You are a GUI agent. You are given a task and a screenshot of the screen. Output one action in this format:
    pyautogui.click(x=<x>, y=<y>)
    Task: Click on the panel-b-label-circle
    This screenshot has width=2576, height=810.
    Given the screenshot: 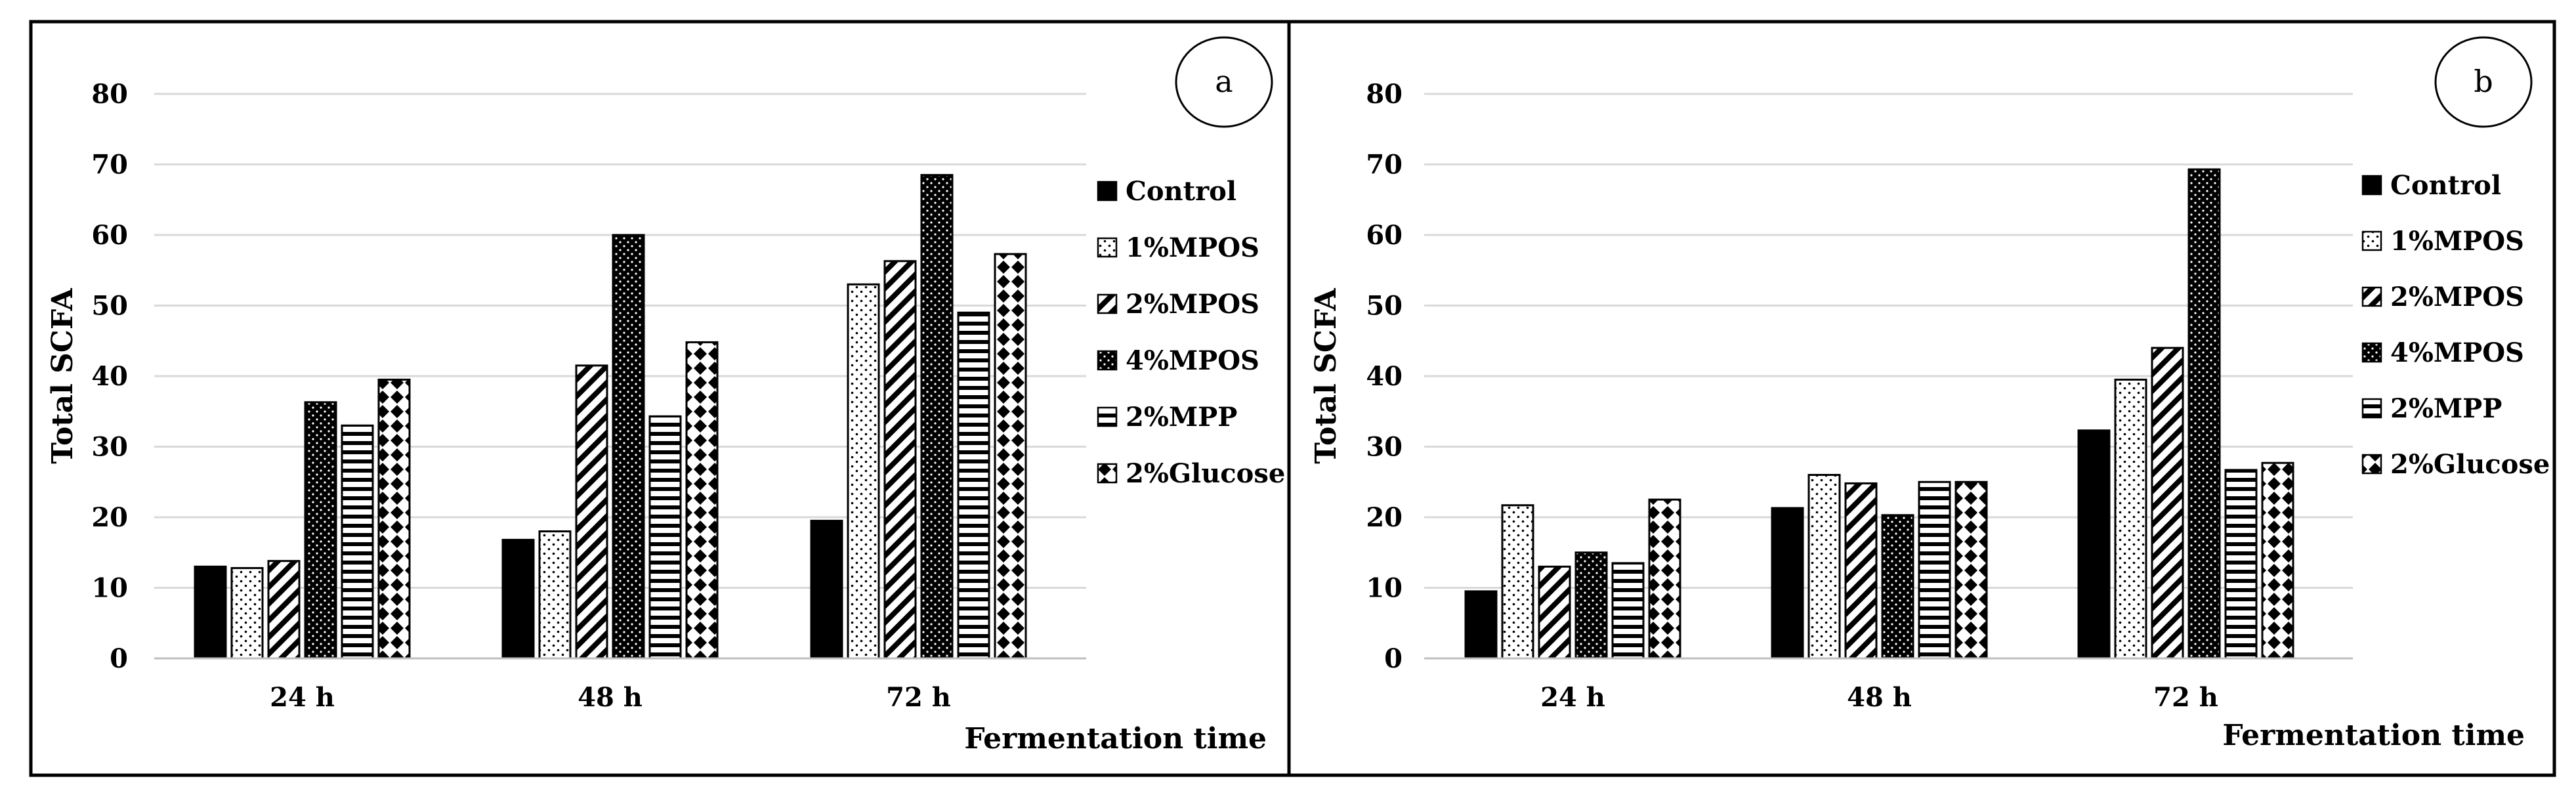 What is the action you would take?
    pyautogui.click(x=2483, y=82)
    